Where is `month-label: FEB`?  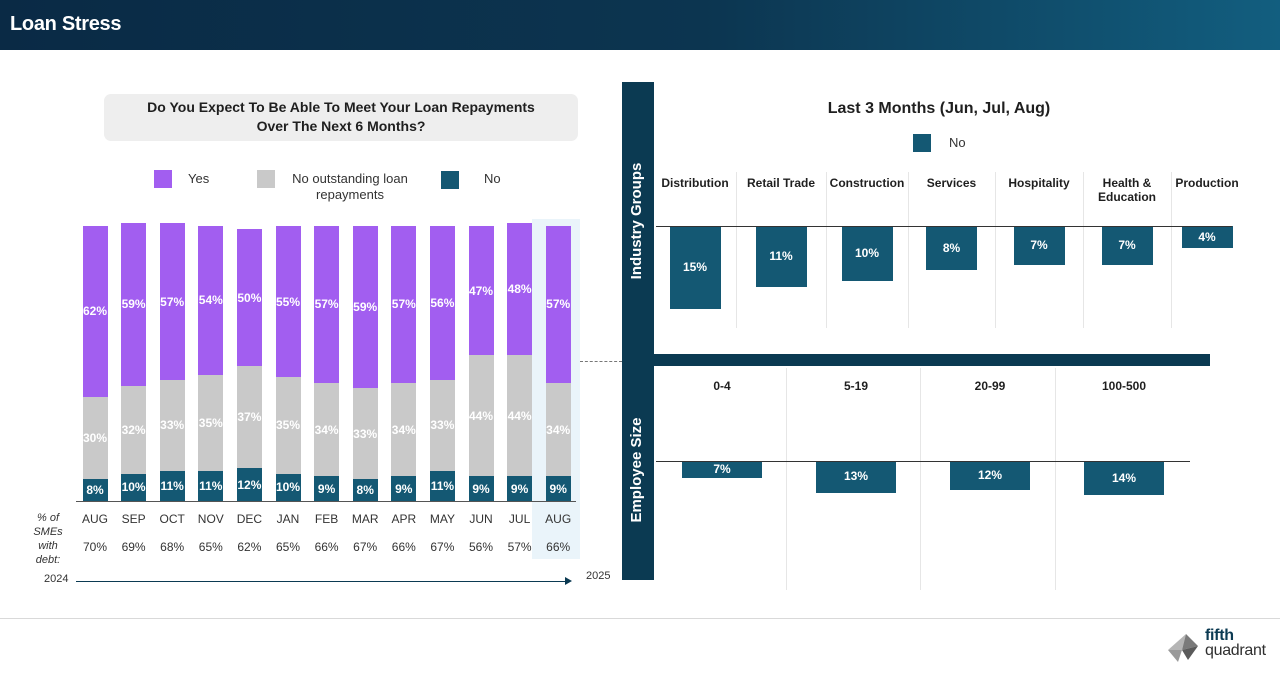 month-label: FEB is located at coordinates (326, 519).